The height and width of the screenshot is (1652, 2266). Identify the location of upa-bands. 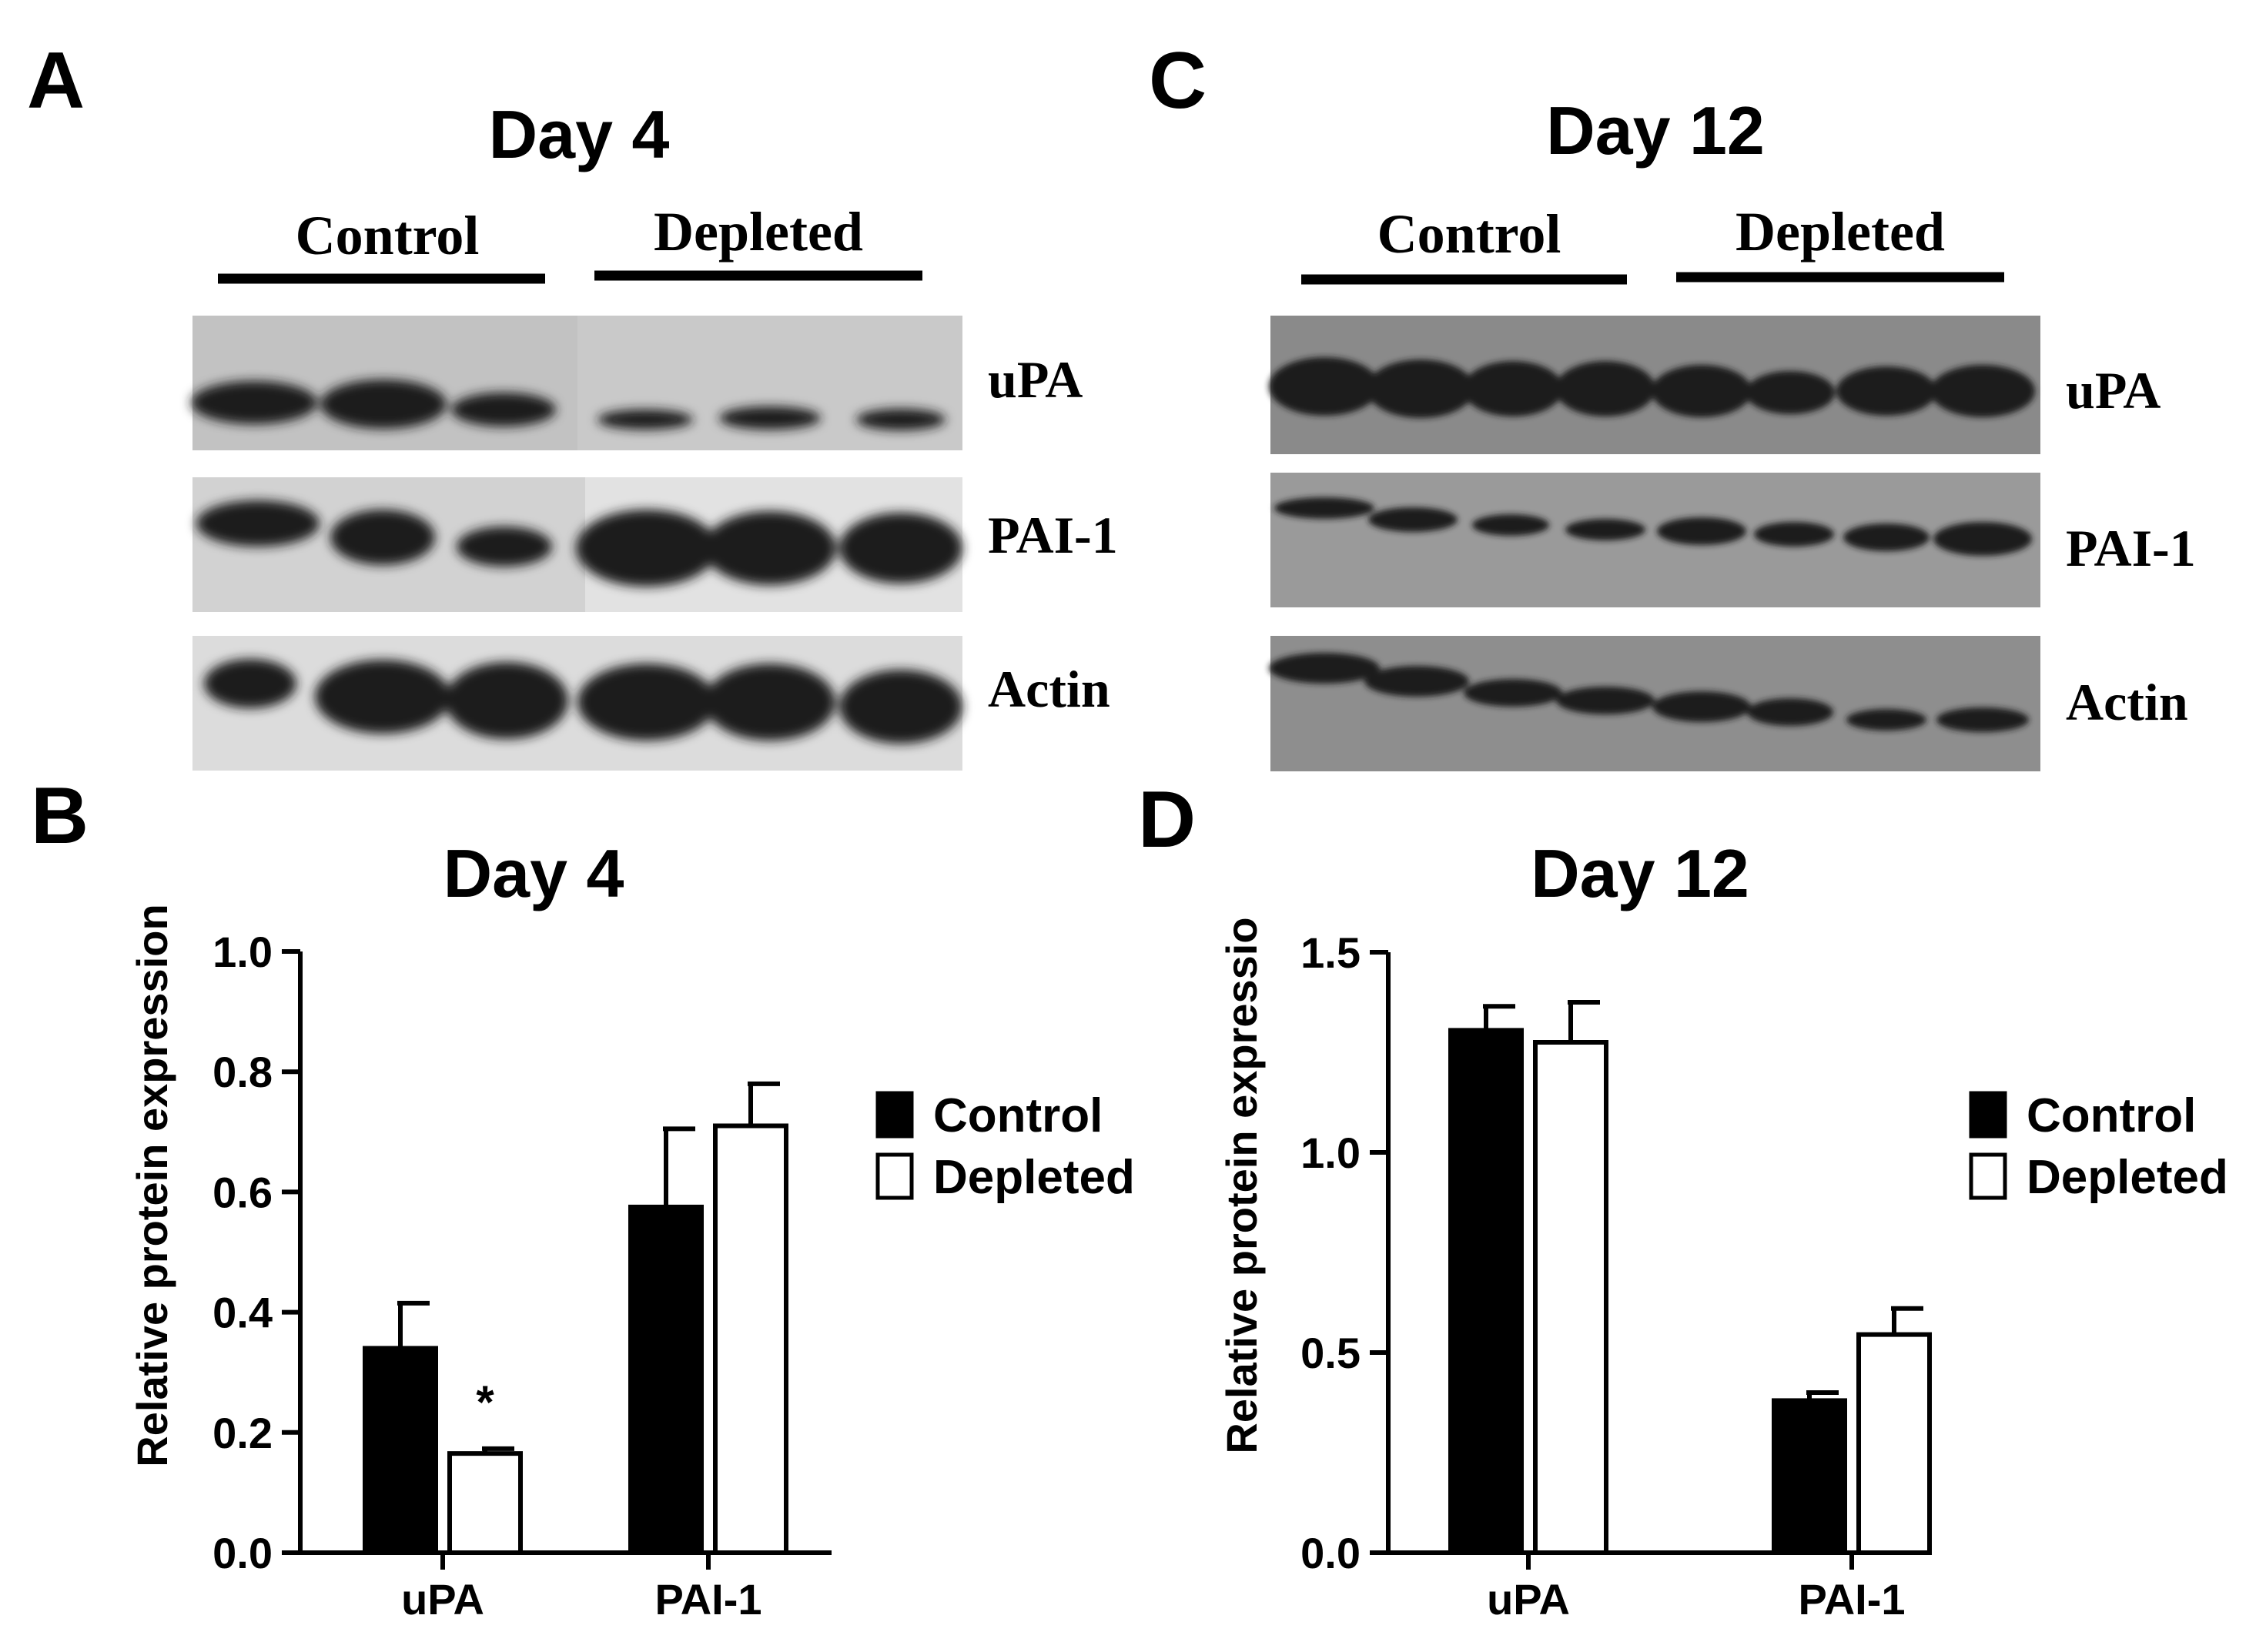
(1652, 387).